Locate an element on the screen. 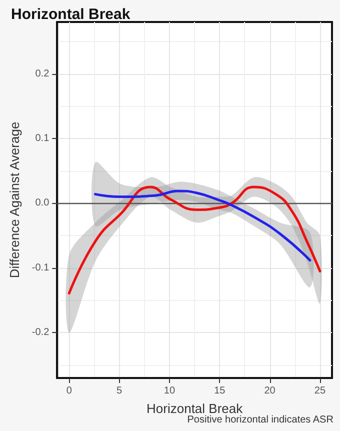 The width and height of the screenshot is (340, 431). y-tick-label: 0.0 is located at coordinates (42, 203).